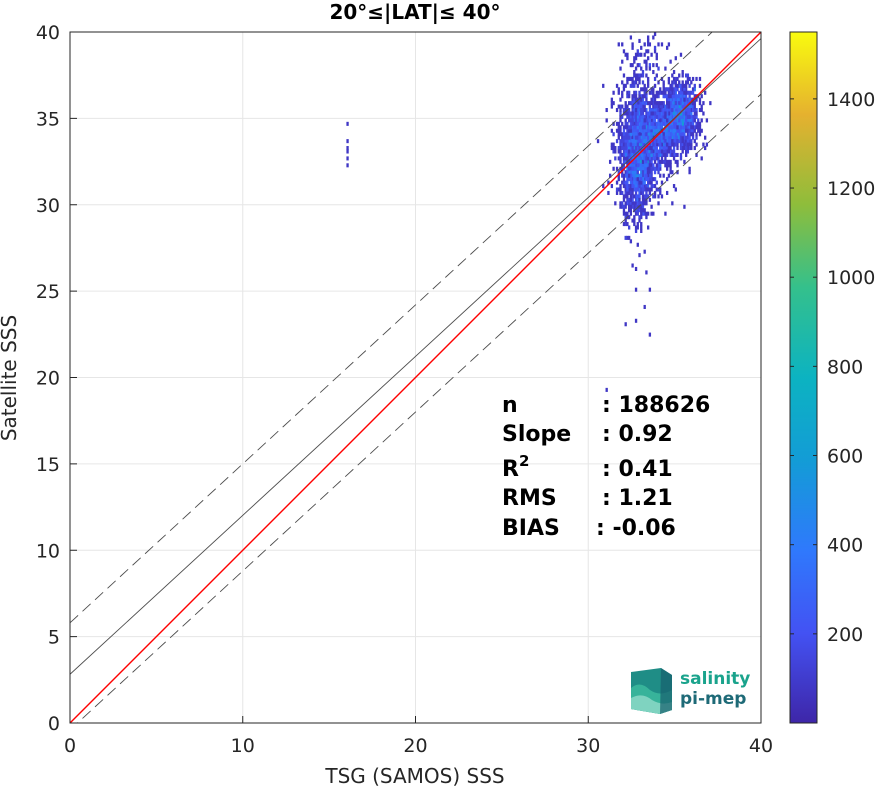 The width and height of the screenshot is (879, 789). Describe the element at coordinates (510, 469) in the screenshot. I see `stat-r2-base: R` at that location.